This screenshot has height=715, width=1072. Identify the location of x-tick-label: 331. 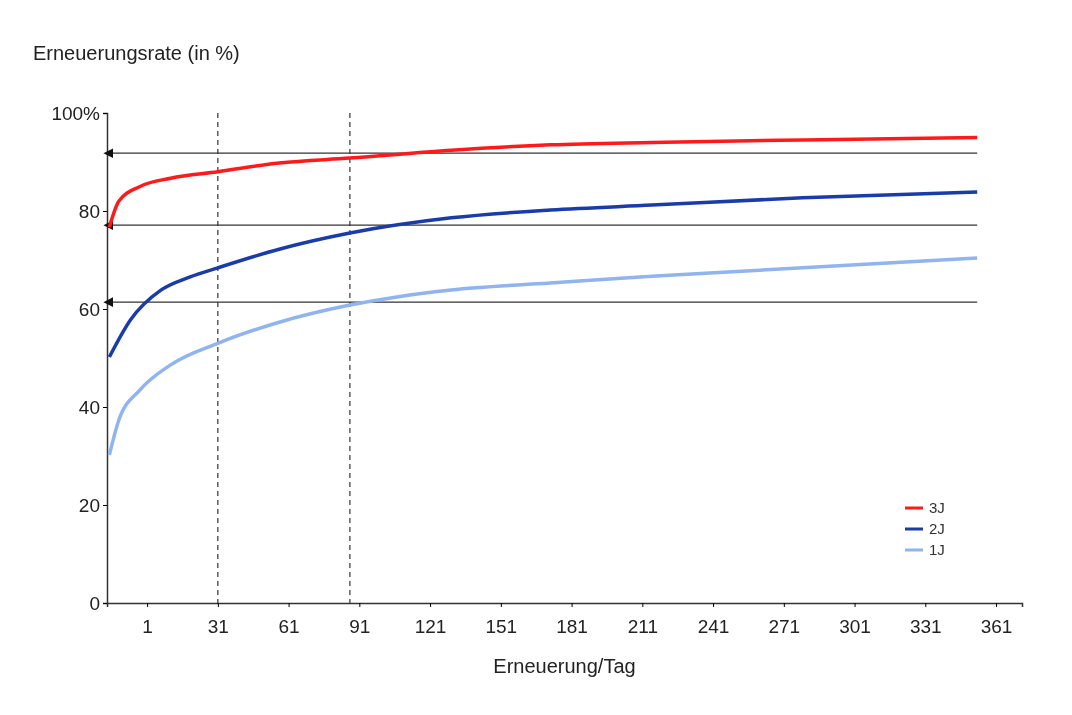
(925, 626).